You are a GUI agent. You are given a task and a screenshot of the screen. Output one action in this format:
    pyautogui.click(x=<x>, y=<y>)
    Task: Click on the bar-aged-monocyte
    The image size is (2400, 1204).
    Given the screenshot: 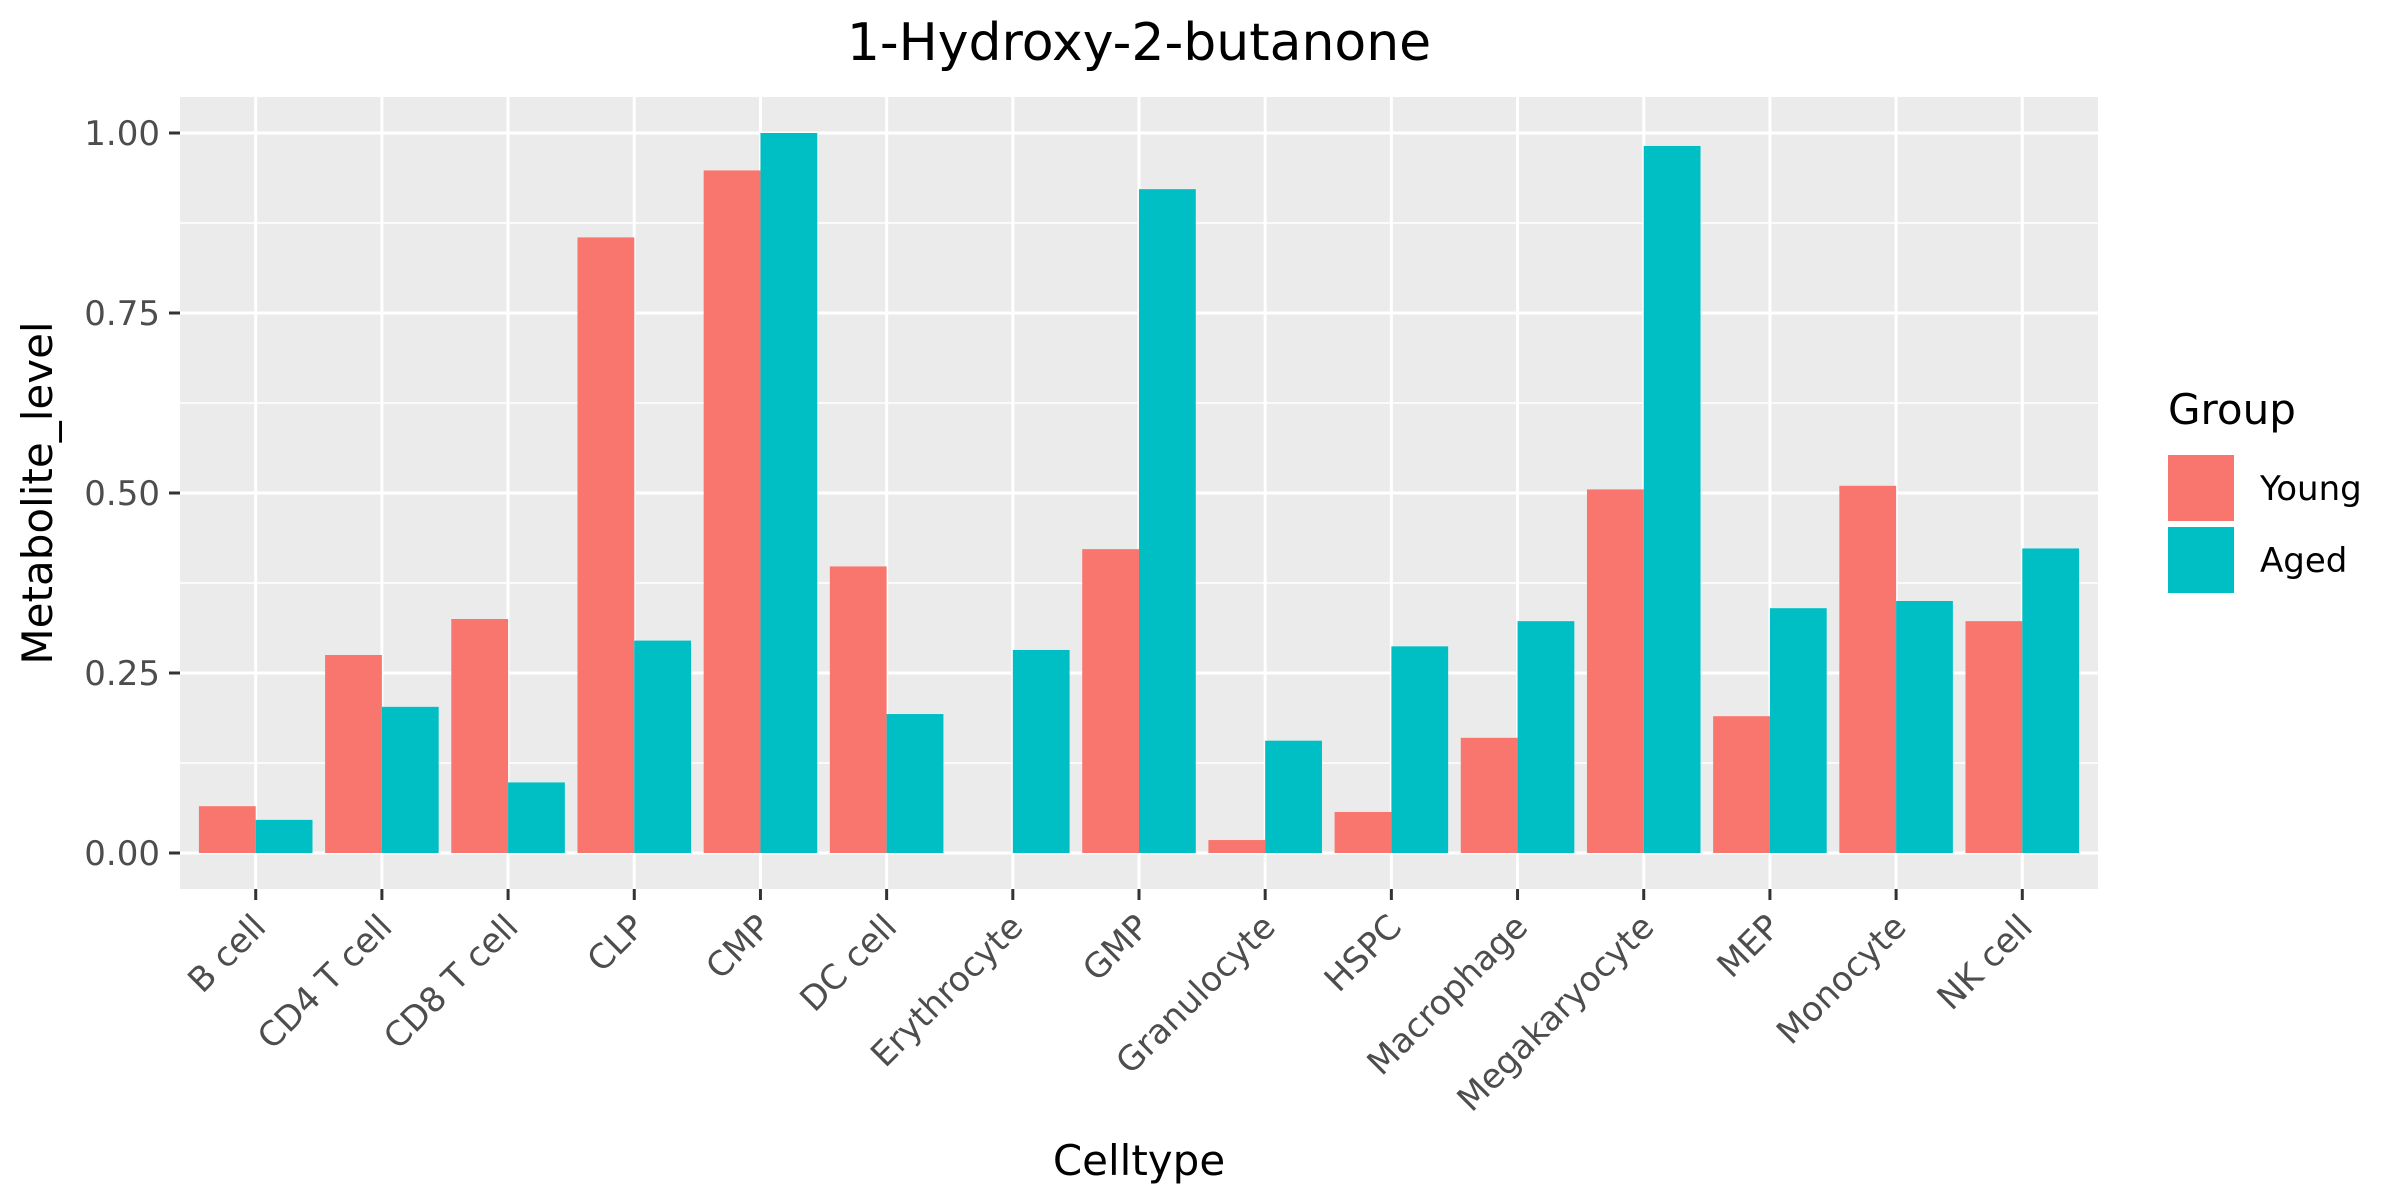 What is the action you would take?
    pyautogui.click(x=1924, y=727)
    